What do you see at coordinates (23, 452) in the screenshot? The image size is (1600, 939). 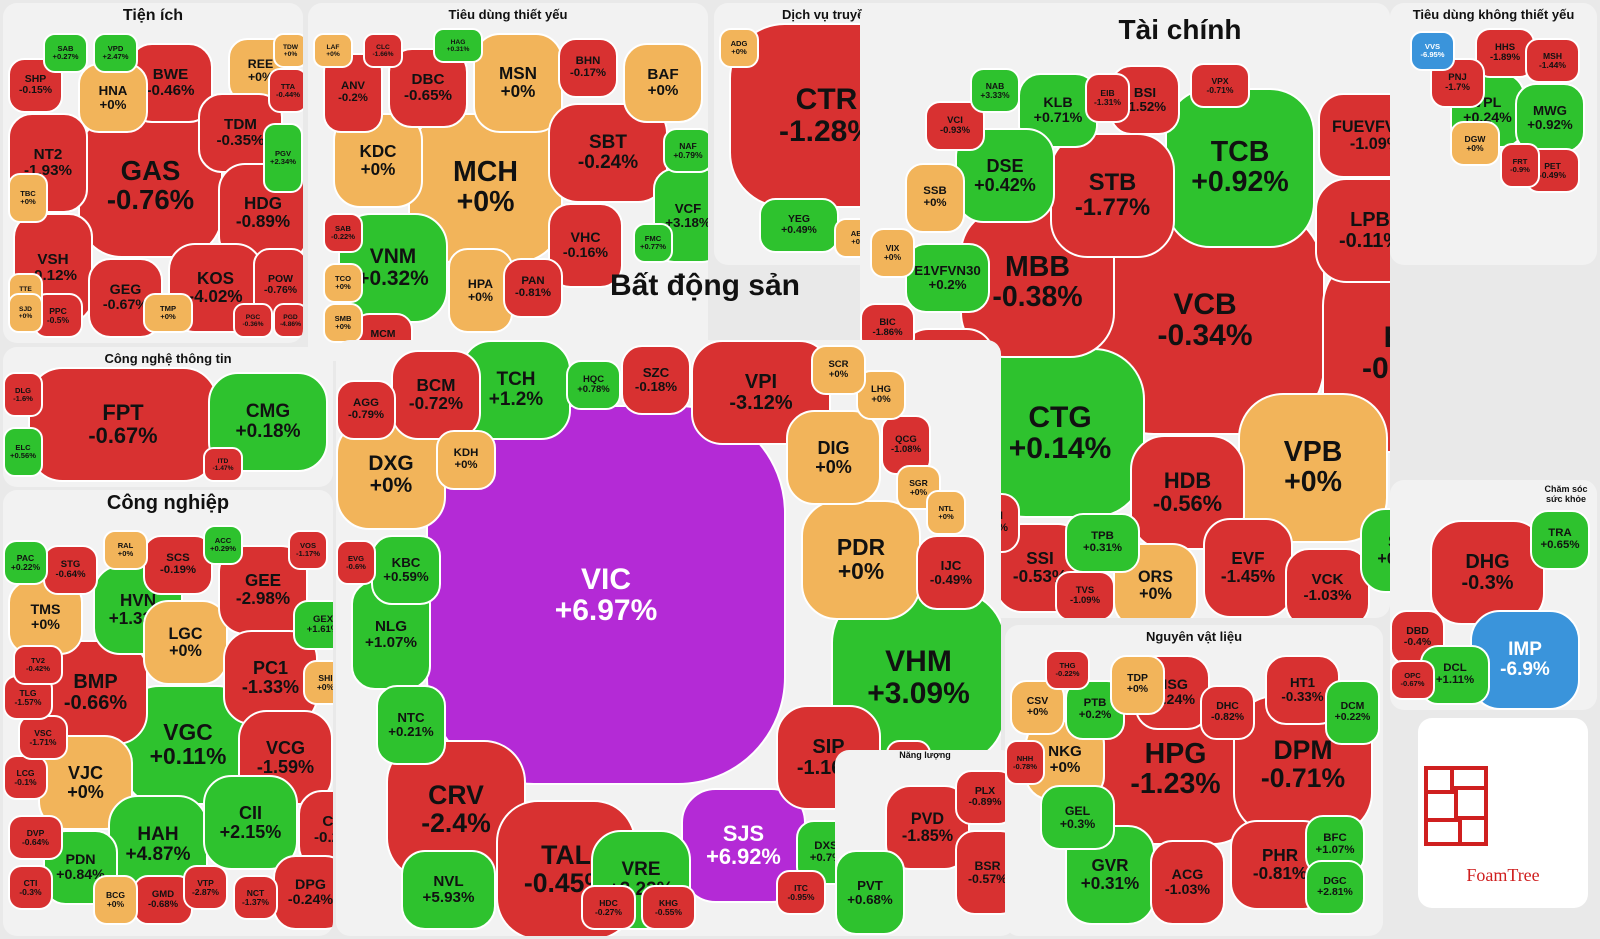 I see `stock-cell-elc: ELC +0.56%` at bounding box center [23, 452].